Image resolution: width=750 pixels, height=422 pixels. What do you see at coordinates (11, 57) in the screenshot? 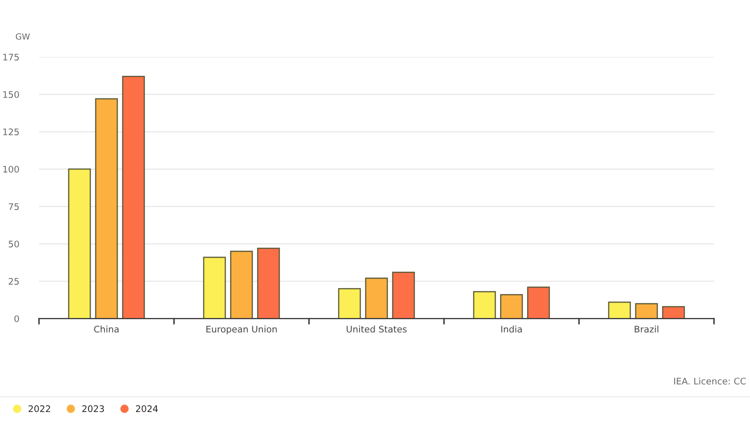
I see `y-tick-label: 175` at bounding box center [11, 57].